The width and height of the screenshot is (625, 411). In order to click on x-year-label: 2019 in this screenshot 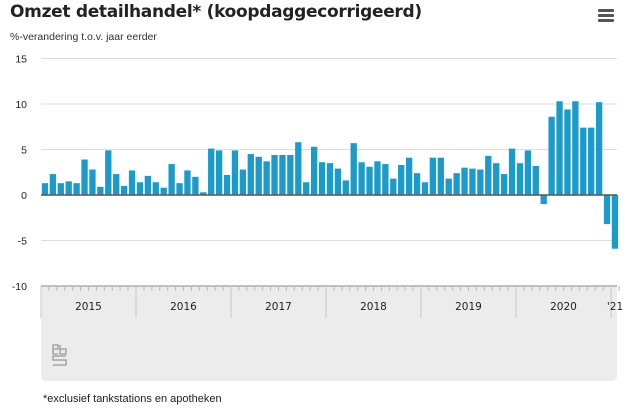, I will do `click(468, 307)`.